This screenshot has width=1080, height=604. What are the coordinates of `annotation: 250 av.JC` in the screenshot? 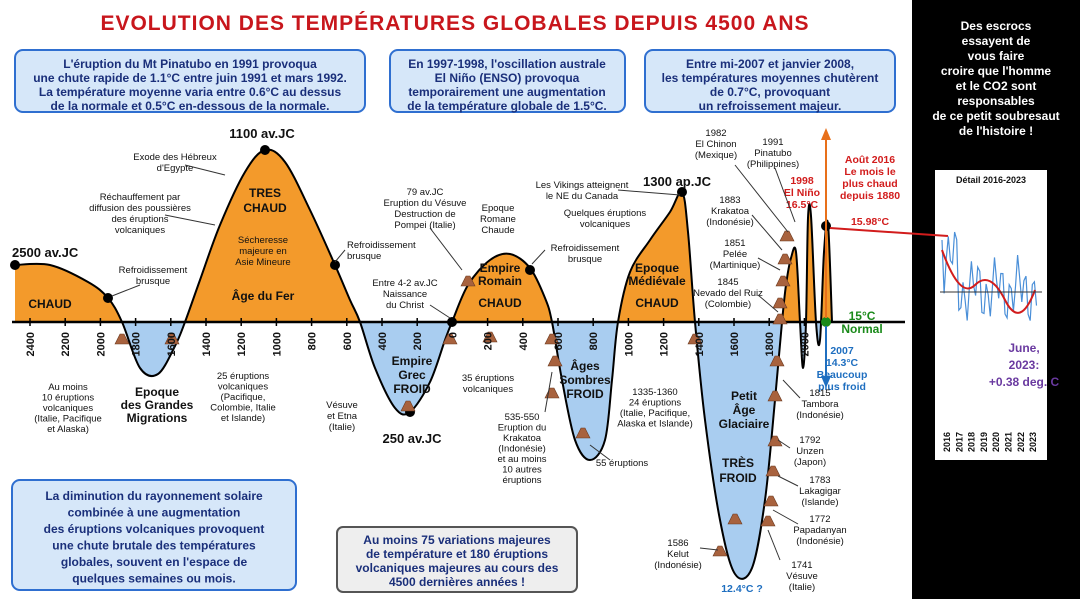 It's located at (412, 438).